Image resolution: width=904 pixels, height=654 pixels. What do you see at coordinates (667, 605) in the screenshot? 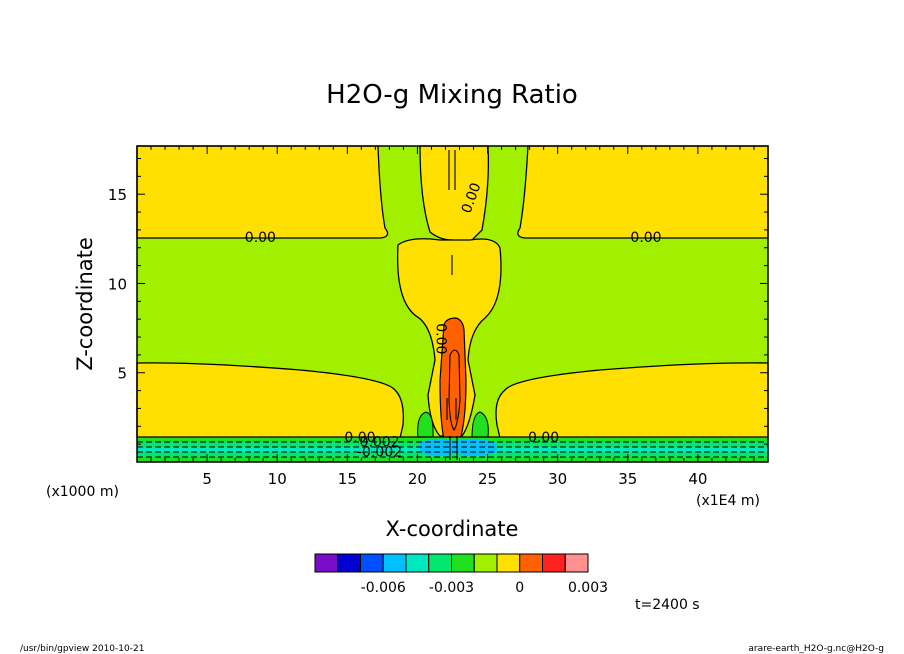
I see `time-label: t=2400 s` at bounding box center [667, 605].